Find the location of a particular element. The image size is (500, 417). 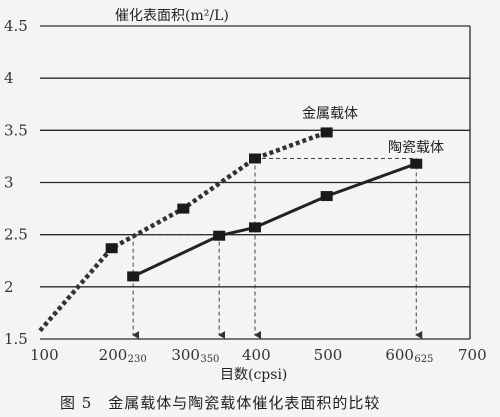

series-label-metal: 金属载体 is located at coordinates (330, 114).